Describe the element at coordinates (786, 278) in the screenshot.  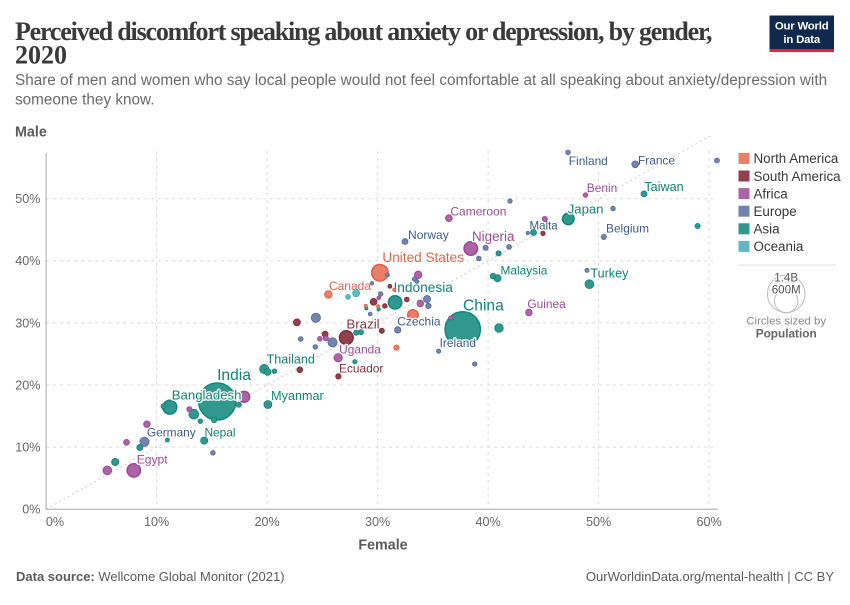
I see `svg-text: 1.4B` at that location.